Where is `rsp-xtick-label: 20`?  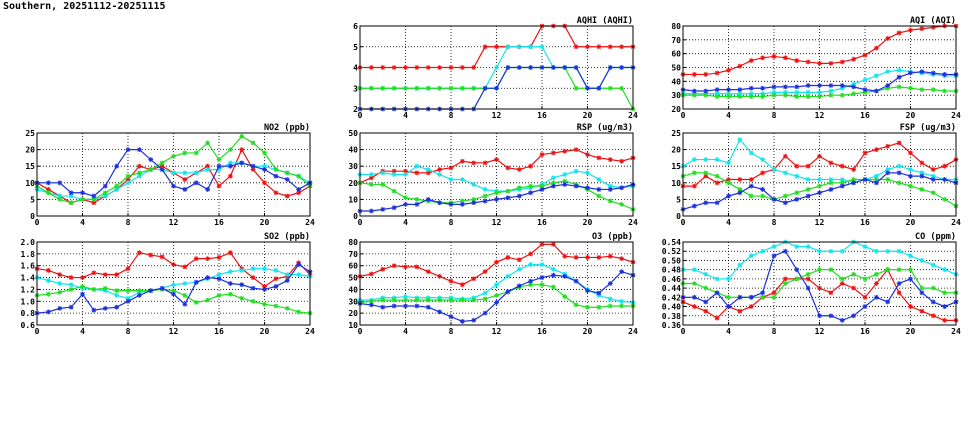 rsp-xtick-label: 20 is located at coordinates (588, 222).